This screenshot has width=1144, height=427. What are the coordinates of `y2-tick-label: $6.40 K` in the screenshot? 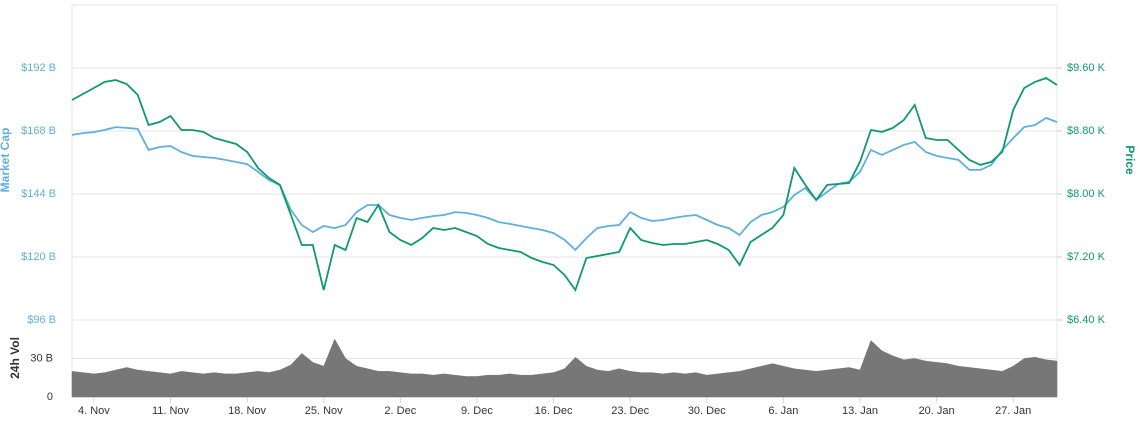 It's located at (1086, 320).